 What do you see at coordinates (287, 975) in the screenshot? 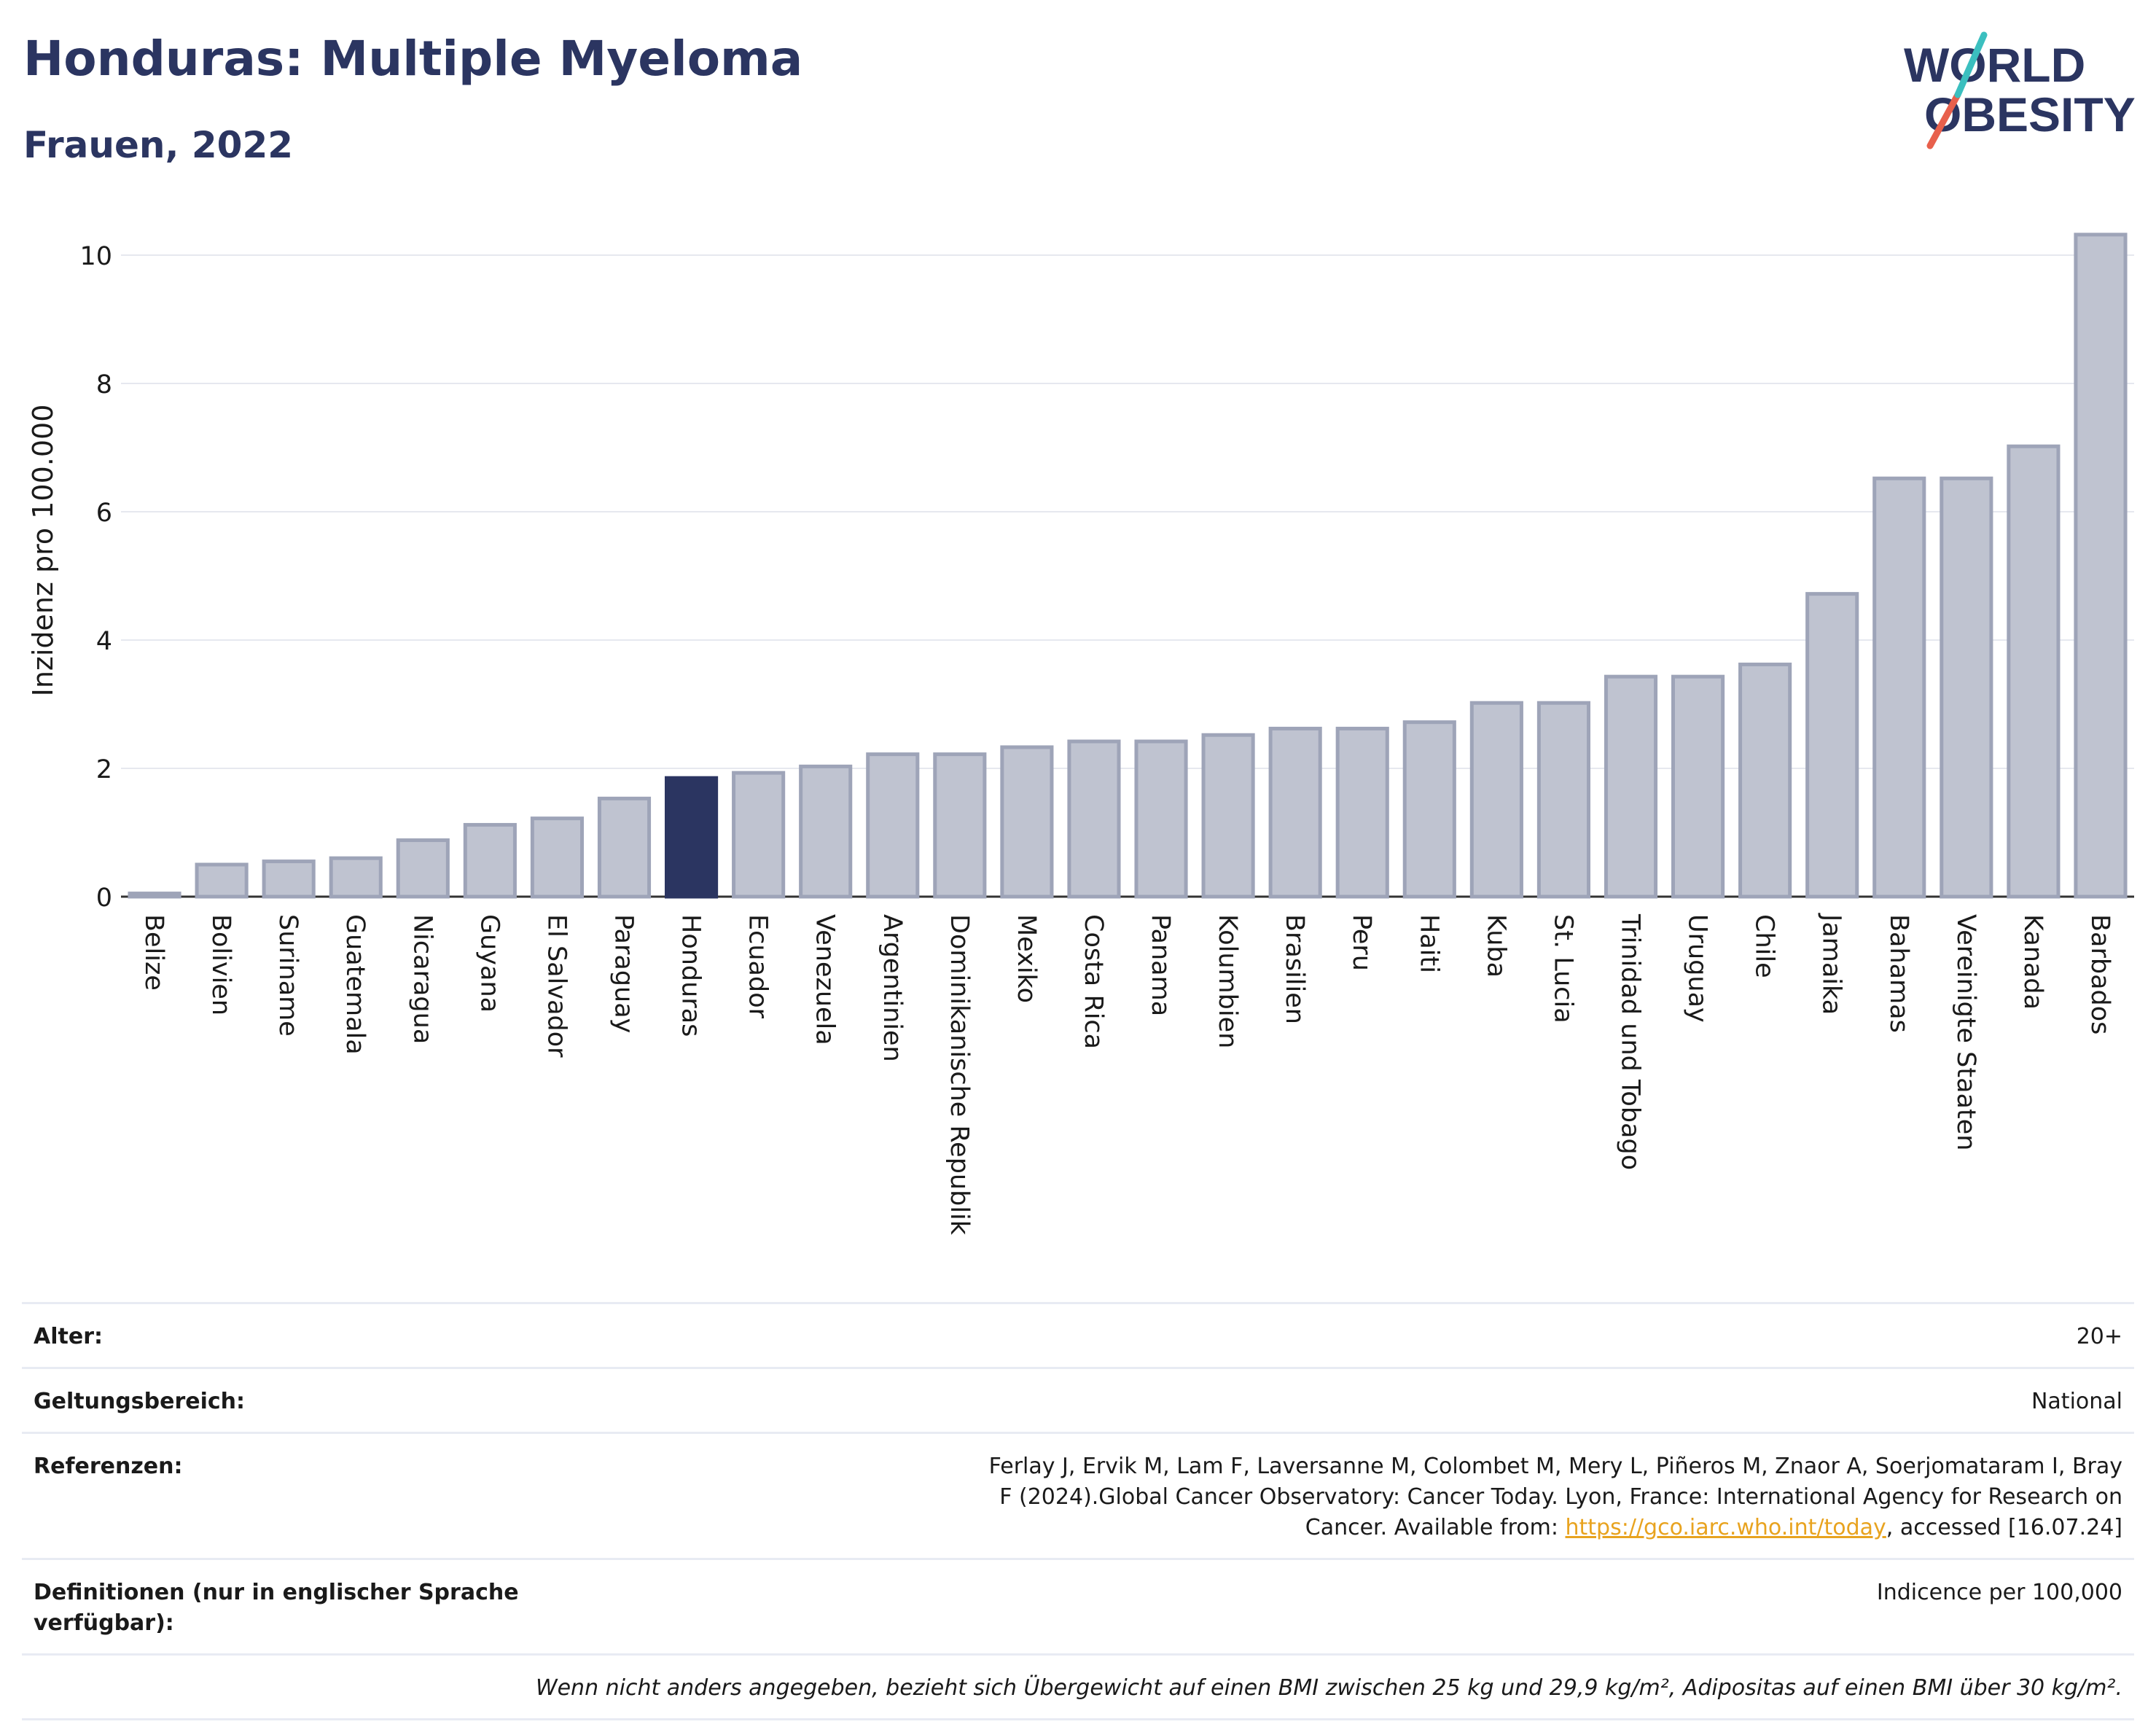
I see `x-tick-label: Suriname` at bounding box center [287, 975].